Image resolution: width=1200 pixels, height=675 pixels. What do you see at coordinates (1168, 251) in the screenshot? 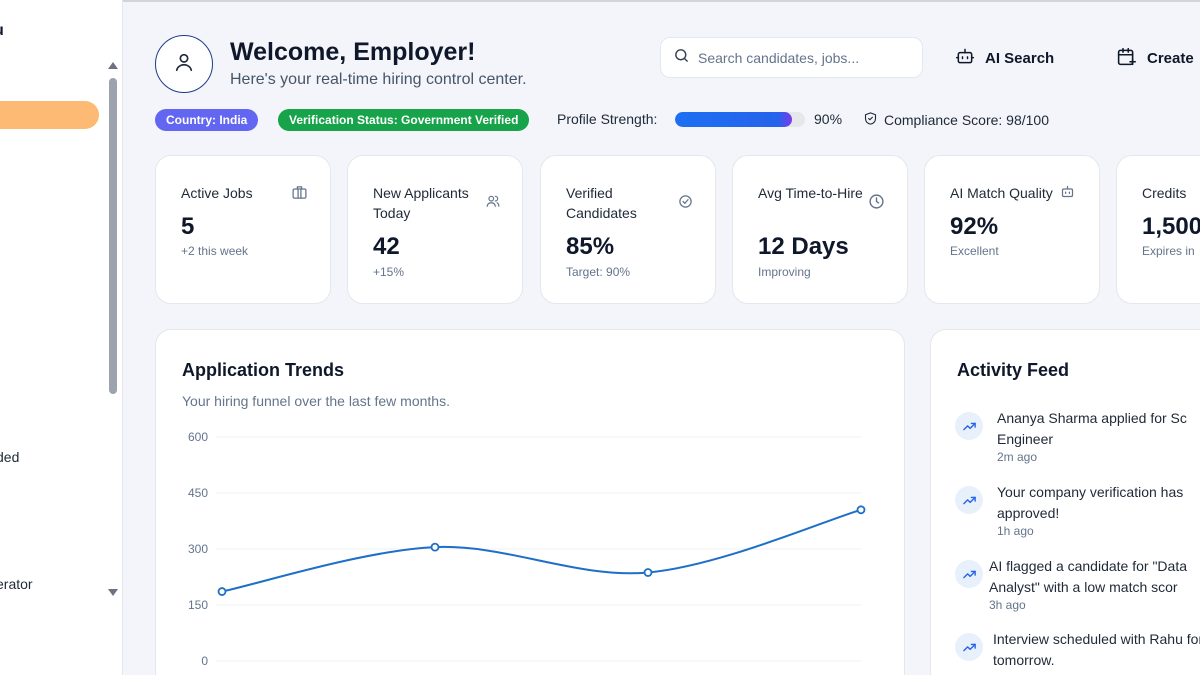
I see `stat-note: Expires in` at bounding box center [1168, 251].